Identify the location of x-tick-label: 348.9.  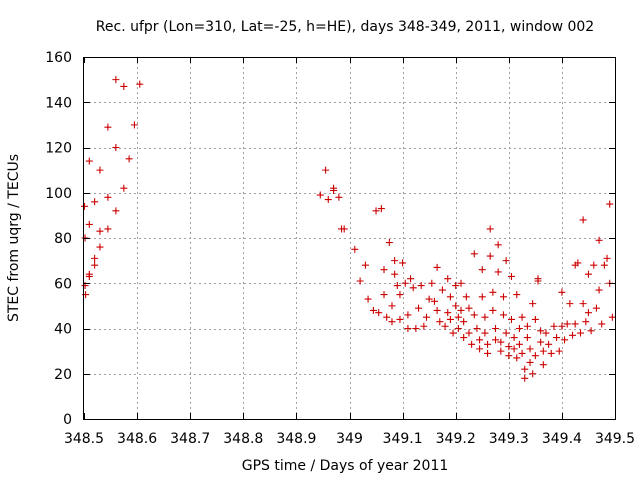
(296, 439).